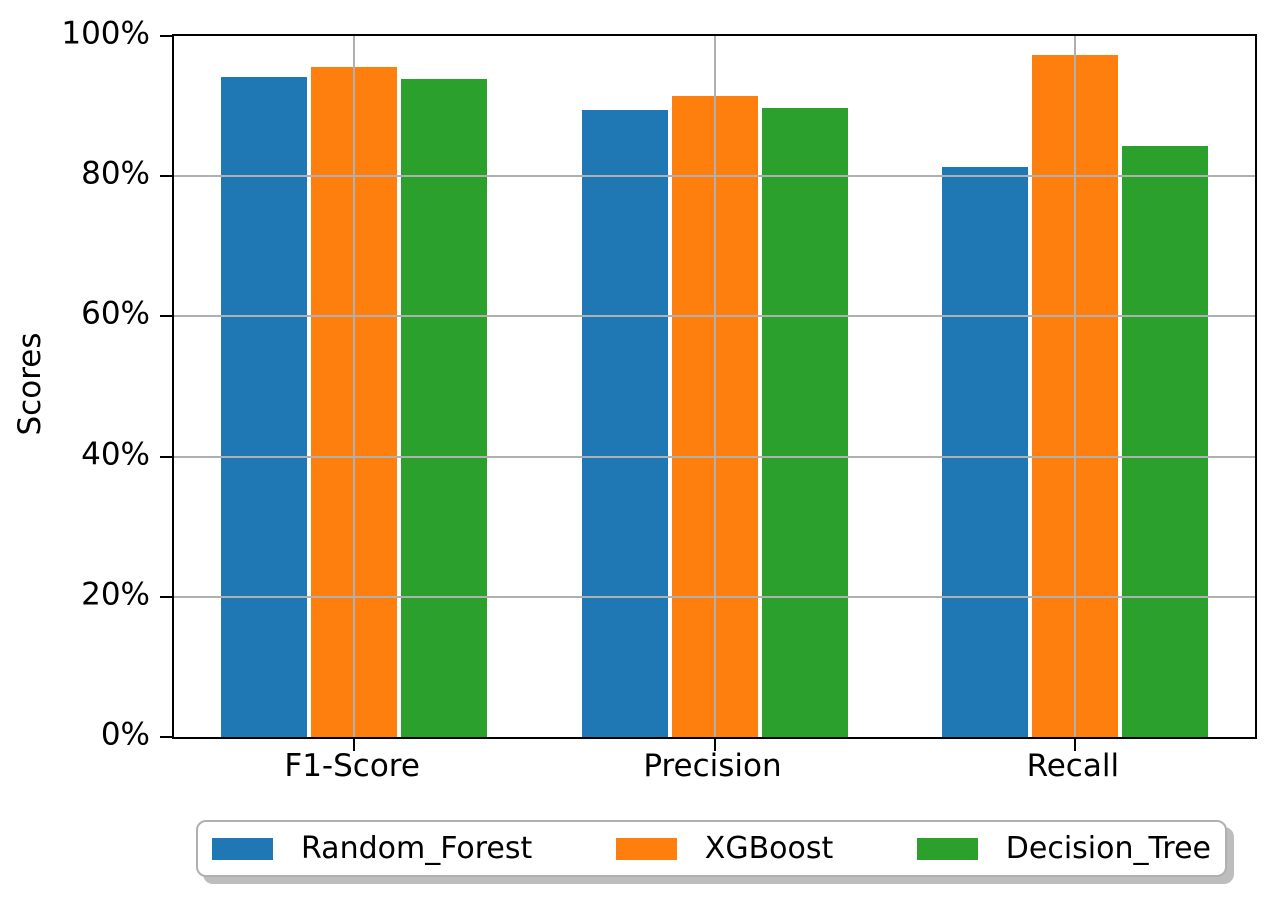  I want to click on bar-random_forest-f1-score, so click(264, 406).